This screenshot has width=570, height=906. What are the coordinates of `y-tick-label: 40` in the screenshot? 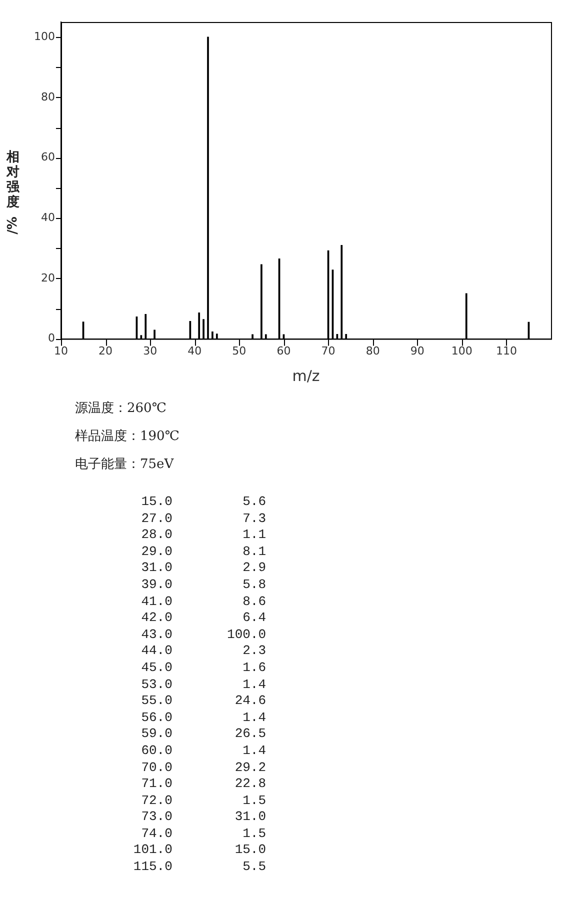 It's located at (47, 217).